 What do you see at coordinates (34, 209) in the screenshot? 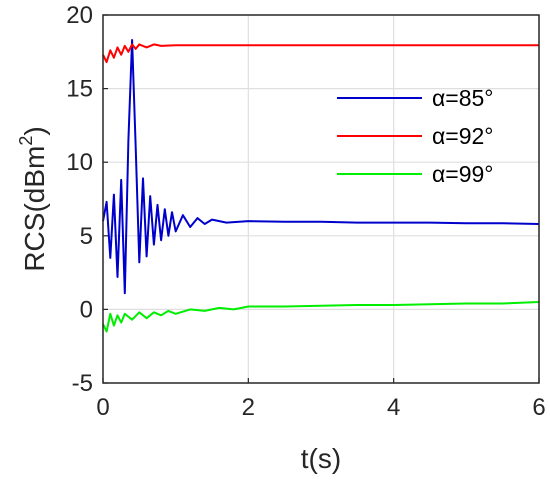
I see `y-axis-label-main: RCS(dBm` at bounding box center [34, 209].